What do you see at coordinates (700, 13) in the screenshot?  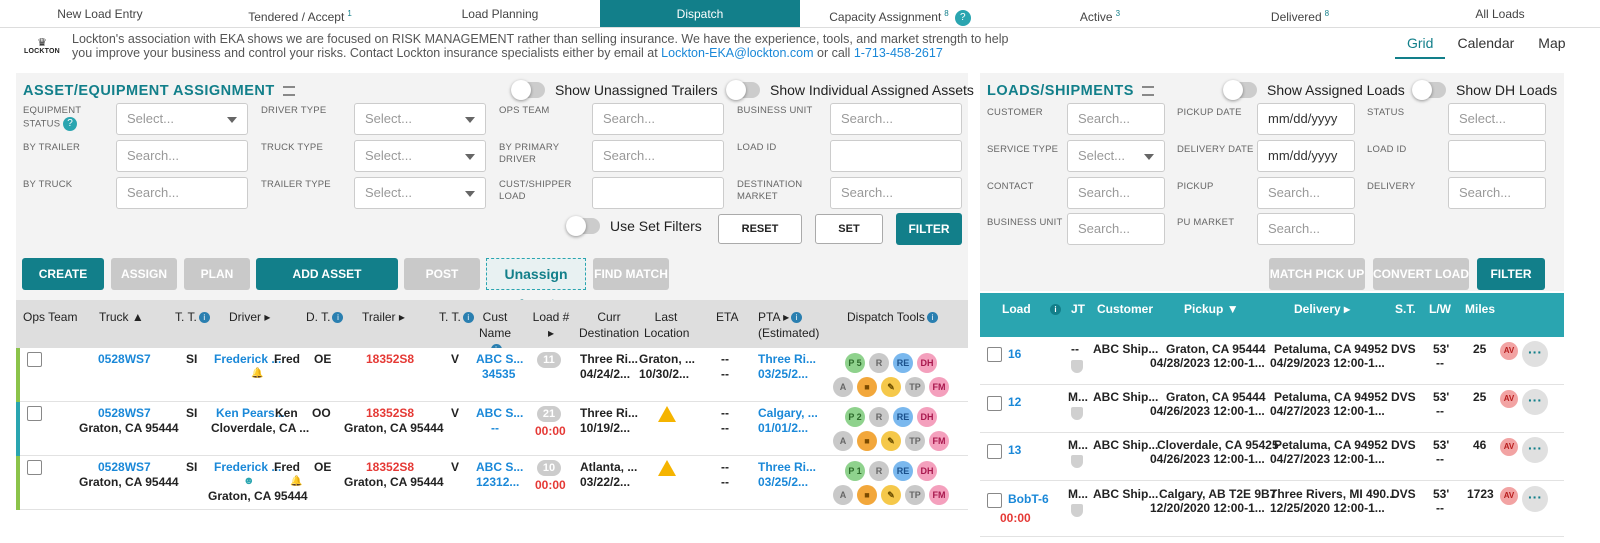 I see `tab-dispatch: Dispatch` at bounding box center [700, 13].